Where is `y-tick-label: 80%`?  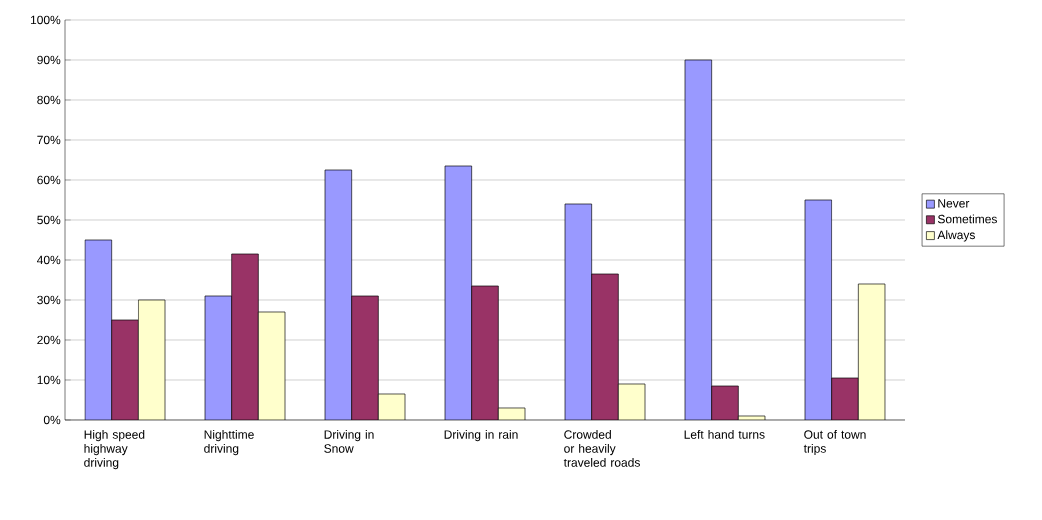 y-tick-label: 80% is located at coordinates (49, 100).